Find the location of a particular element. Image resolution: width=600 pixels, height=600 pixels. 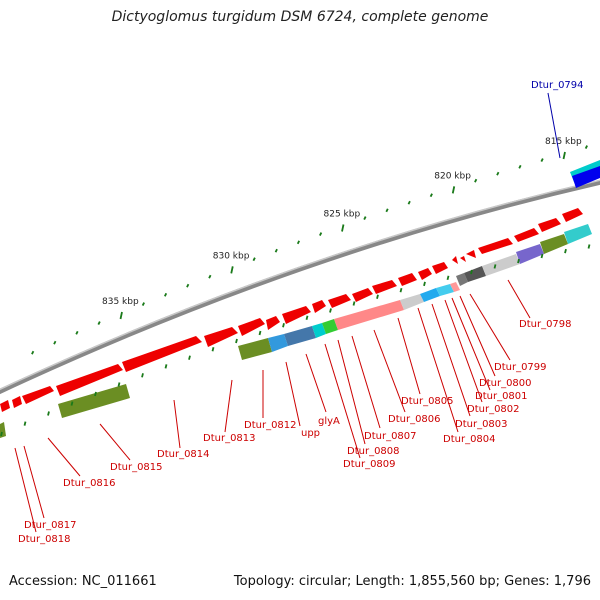

tick-label: 830 kbp is located at coordinates (231, 256).